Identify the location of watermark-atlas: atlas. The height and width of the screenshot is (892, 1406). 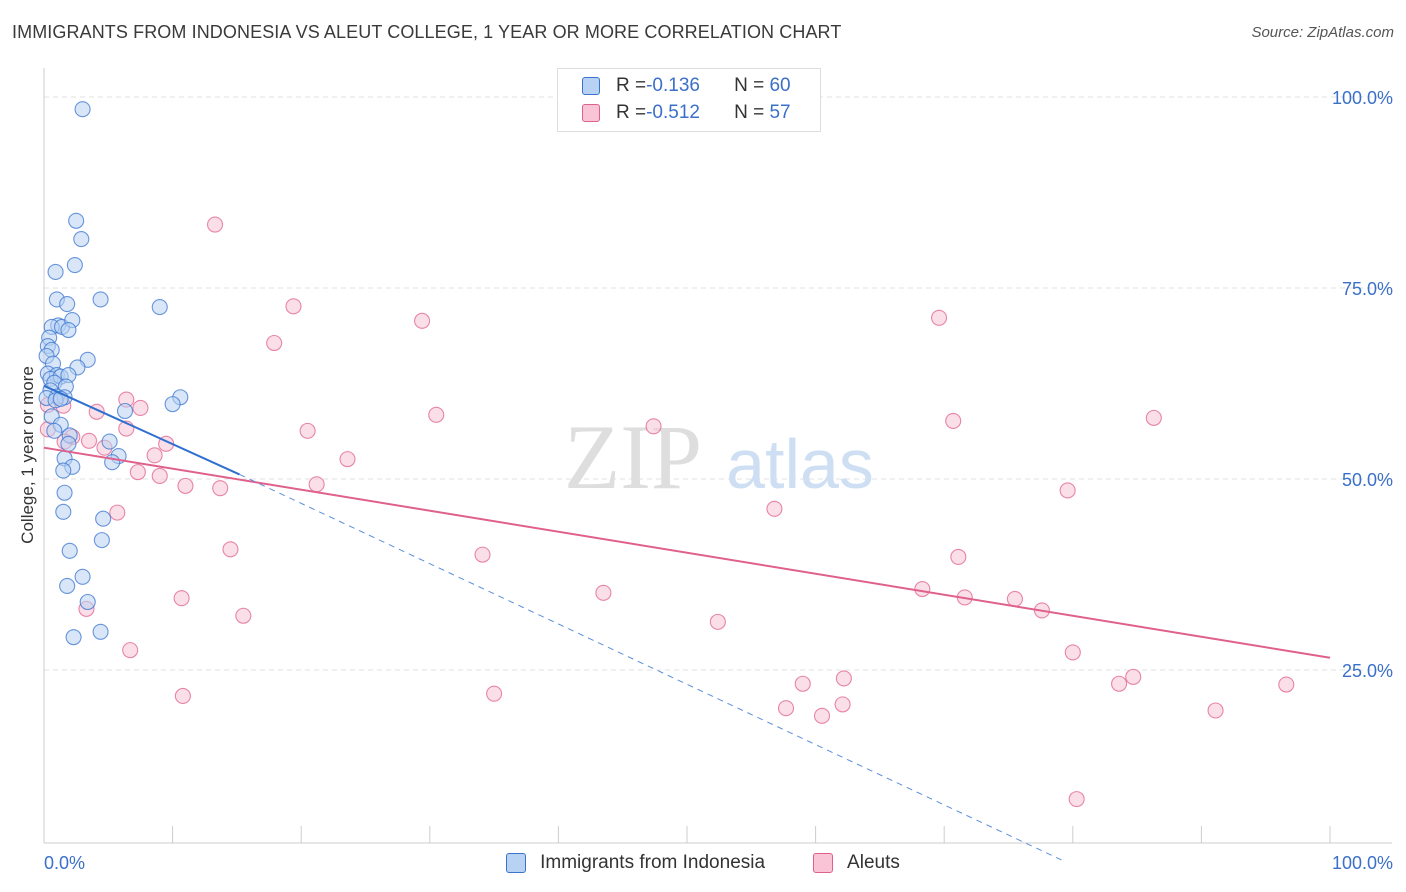
(800, 464).